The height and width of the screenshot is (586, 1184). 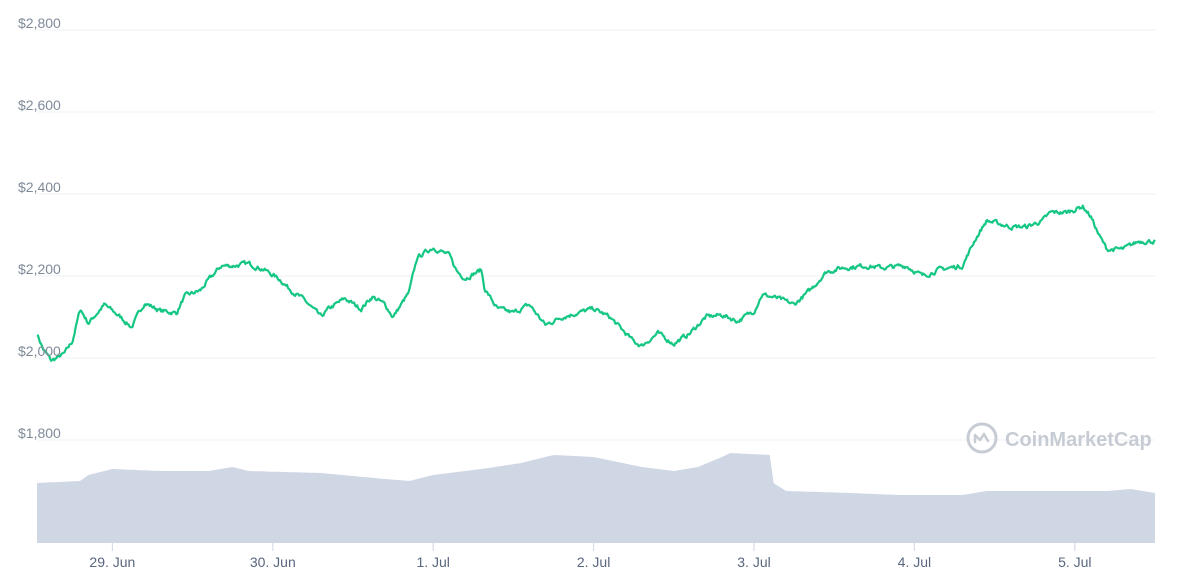 What do you see at coordinates (39, 269) in the screenshot?
I see `y-tick-label: $2,200` at bounding box center [39, 269].